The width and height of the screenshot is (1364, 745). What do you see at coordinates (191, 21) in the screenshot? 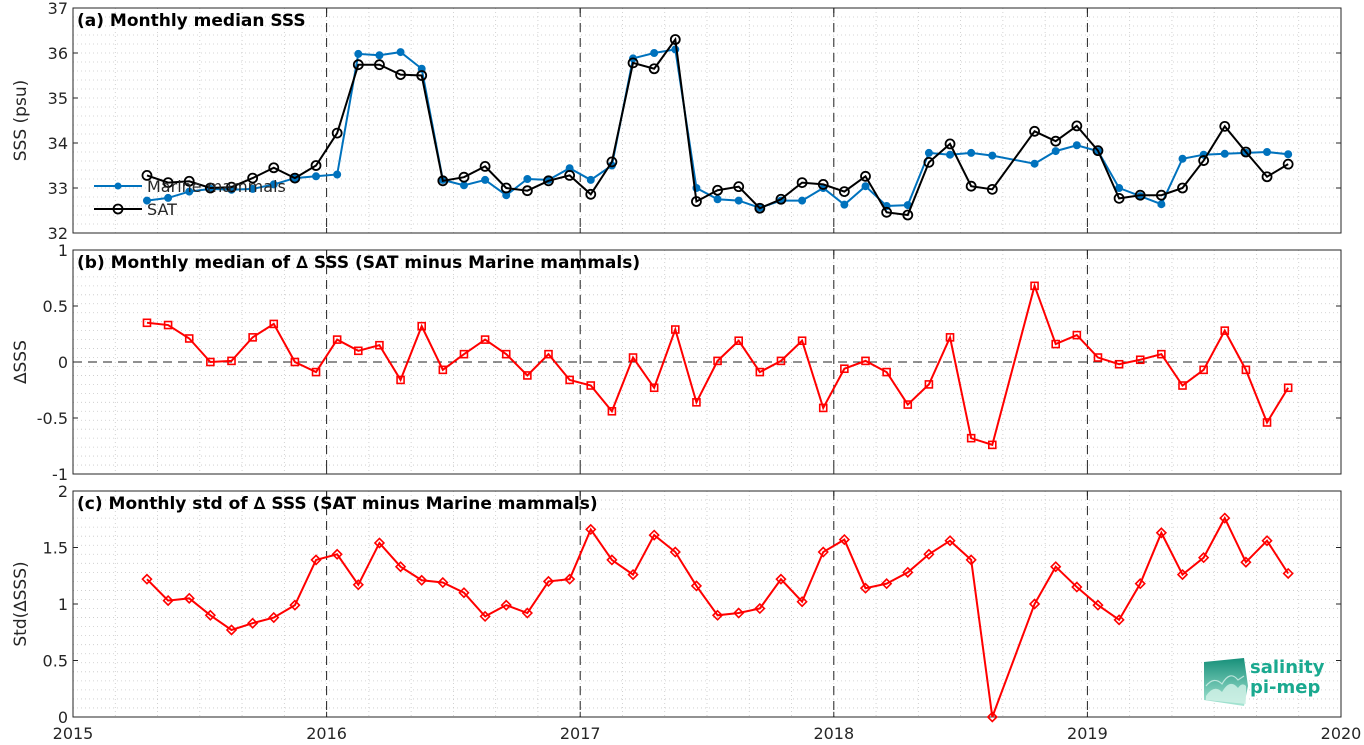
I see `panel-title: (a) Monthly median SSS` at bounding box center [191, 21].